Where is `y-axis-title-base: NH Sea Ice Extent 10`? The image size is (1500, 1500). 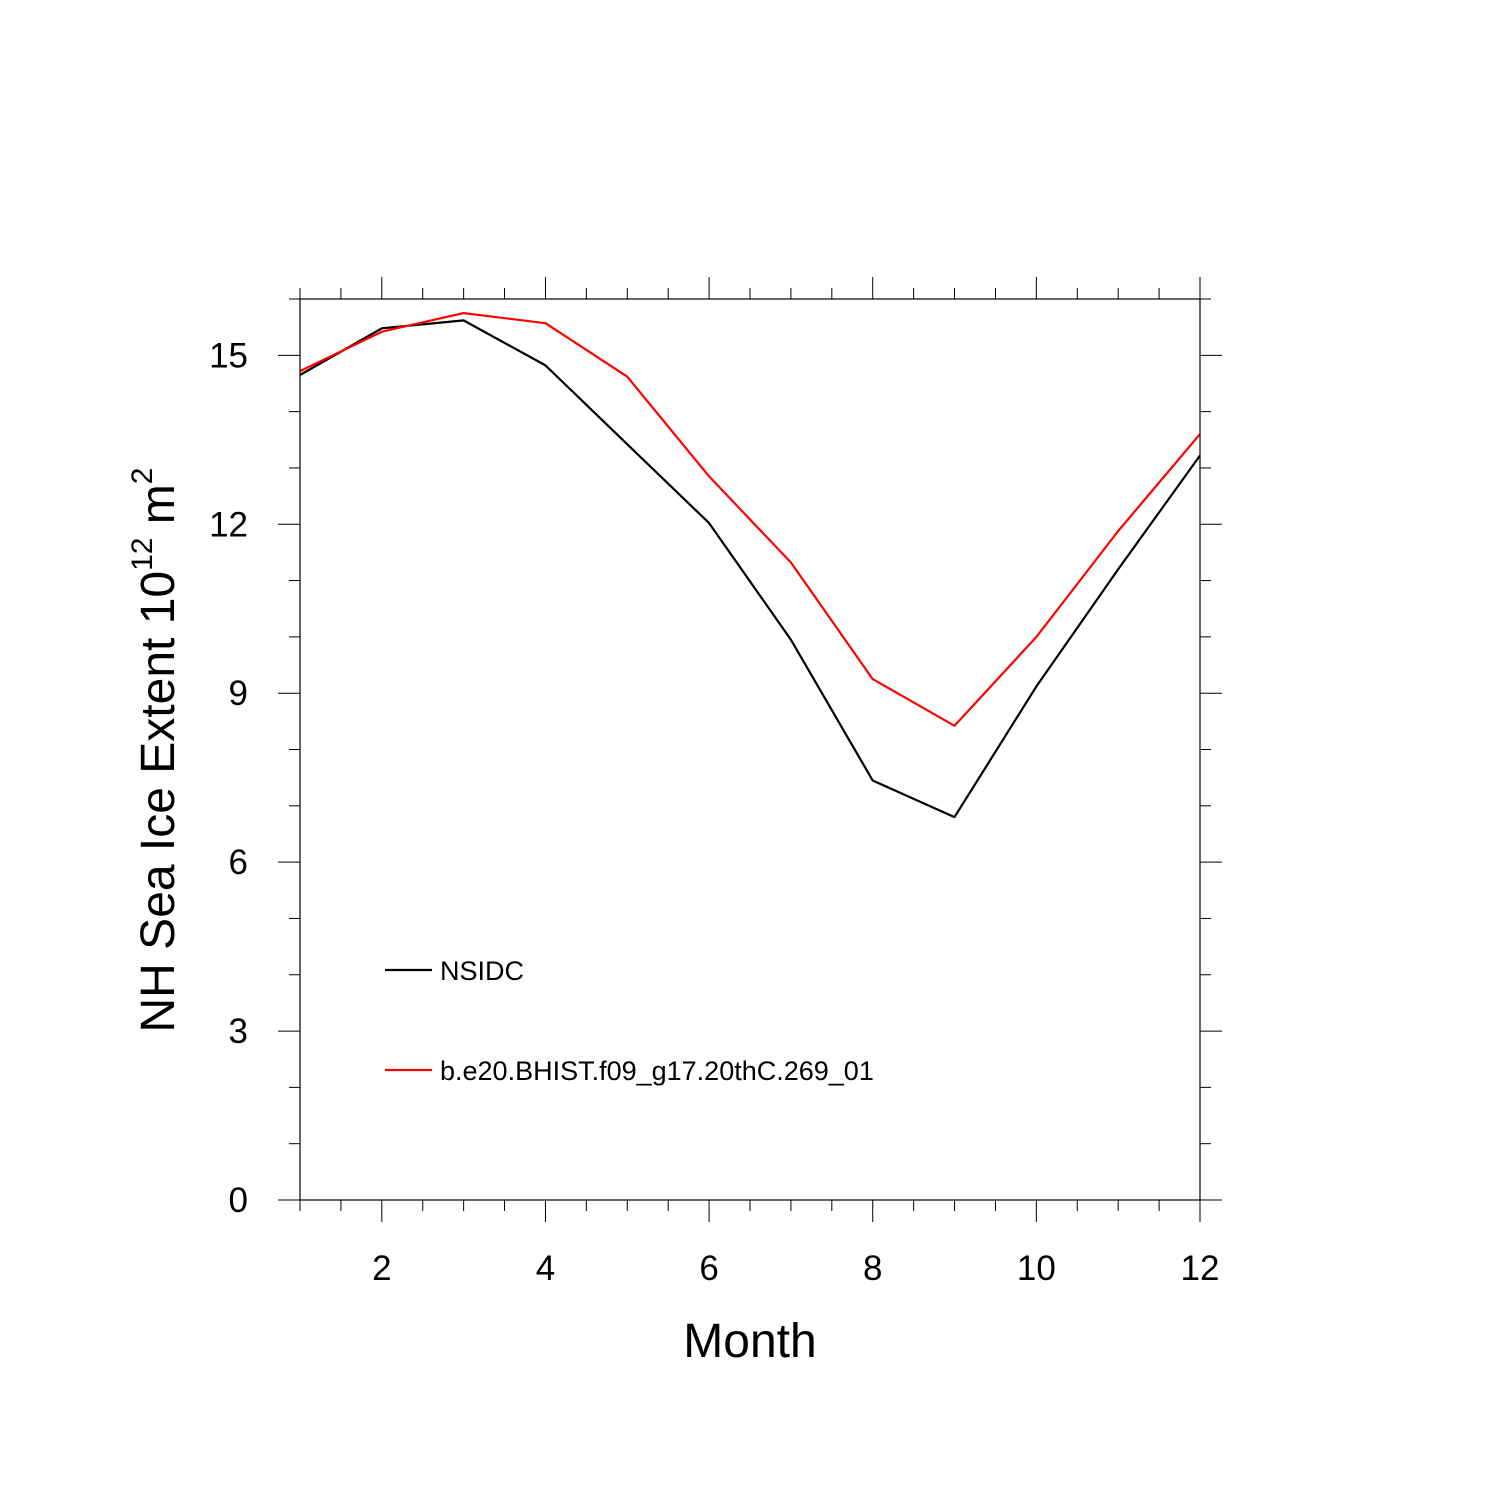 y-axis-title-base: NH Sea Ice Extent 10 is located at coordinates (158, 802).